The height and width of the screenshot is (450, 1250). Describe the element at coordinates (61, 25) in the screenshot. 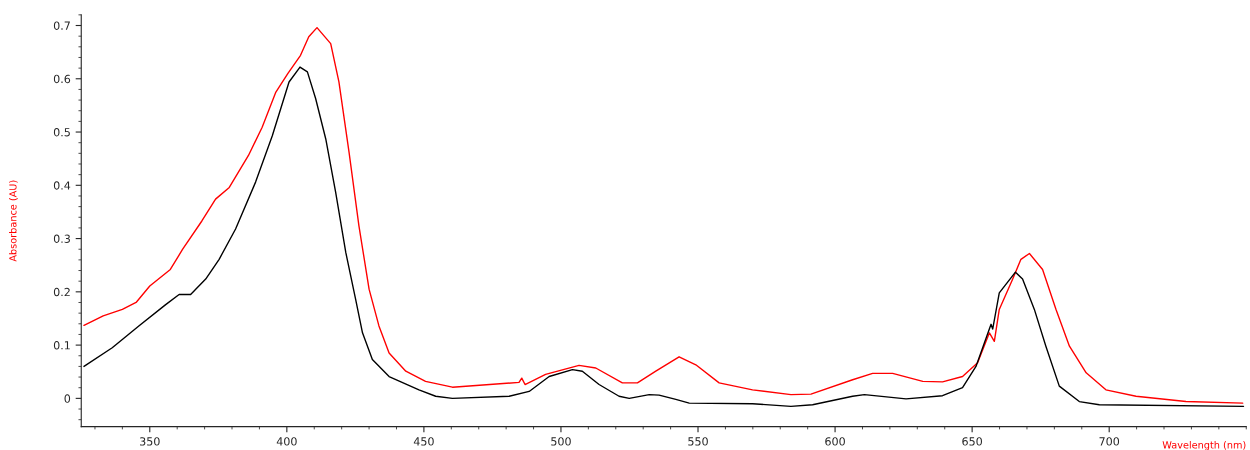

I see `y-tick-label: 0.7` at that location.